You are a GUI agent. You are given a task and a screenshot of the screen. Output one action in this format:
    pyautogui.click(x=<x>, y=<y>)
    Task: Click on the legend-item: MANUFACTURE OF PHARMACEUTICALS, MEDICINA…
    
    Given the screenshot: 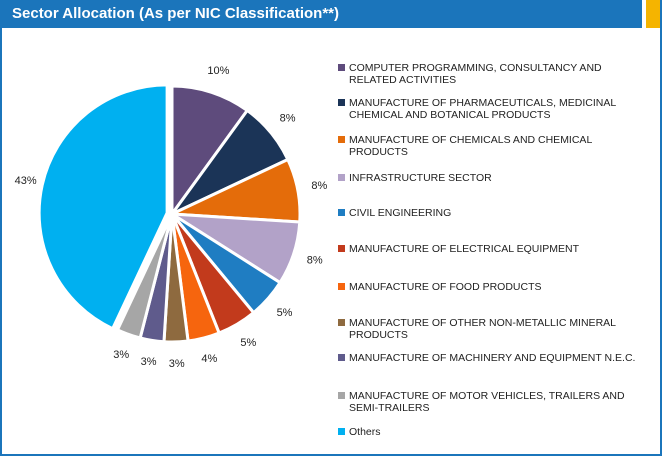 What is the action you would take?
    pyautogui.click(x=493, y=109)
    